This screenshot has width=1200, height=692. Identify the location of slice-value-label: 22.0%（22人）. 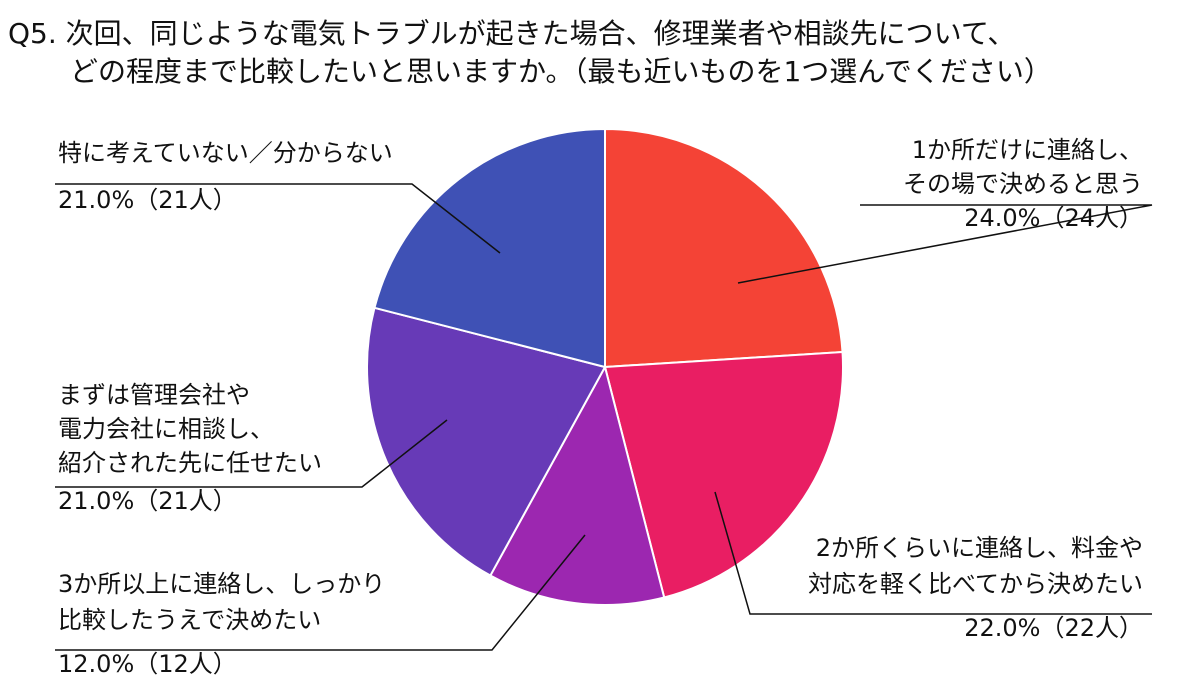
(1053, 628).